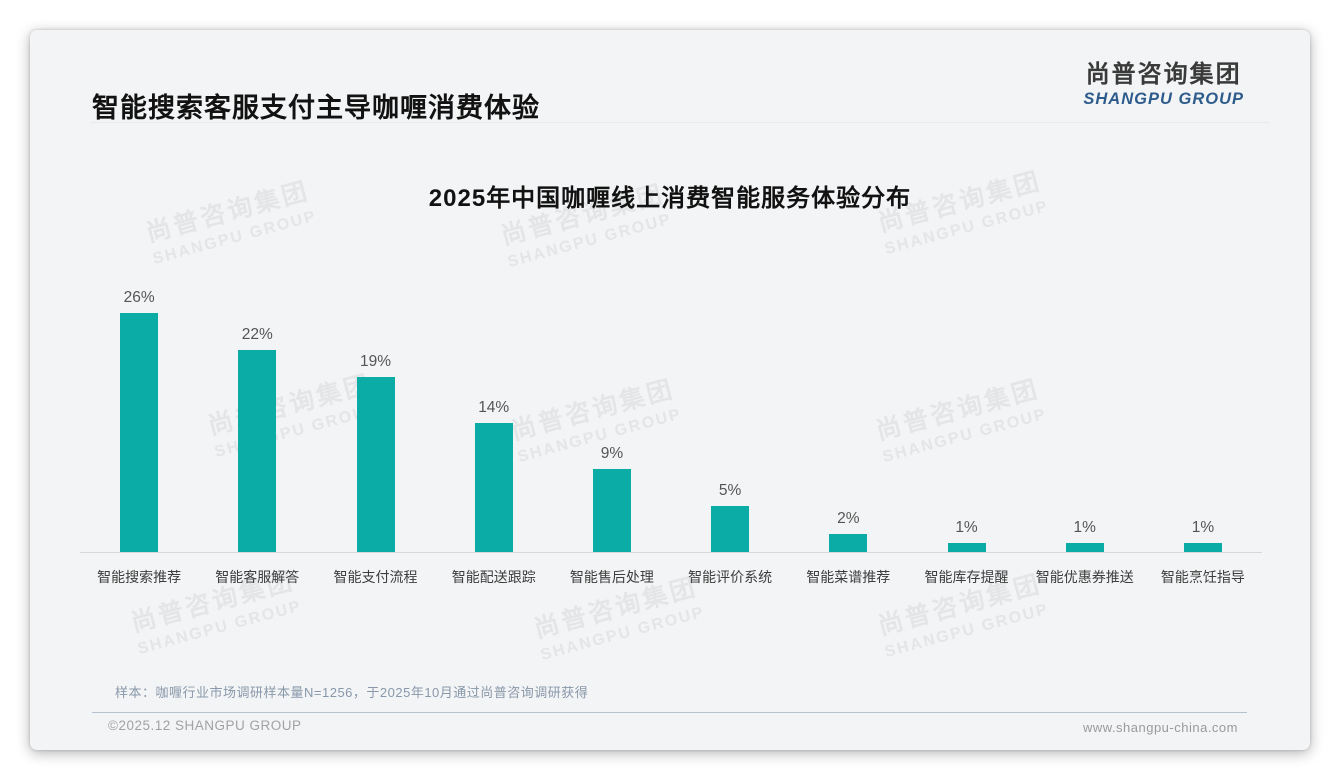 The width and height of the screenshot is (1340, 780). Describe the element at coordinates (730, 490) in the screenshot. I see `bar-value-label: 5%` at that location.